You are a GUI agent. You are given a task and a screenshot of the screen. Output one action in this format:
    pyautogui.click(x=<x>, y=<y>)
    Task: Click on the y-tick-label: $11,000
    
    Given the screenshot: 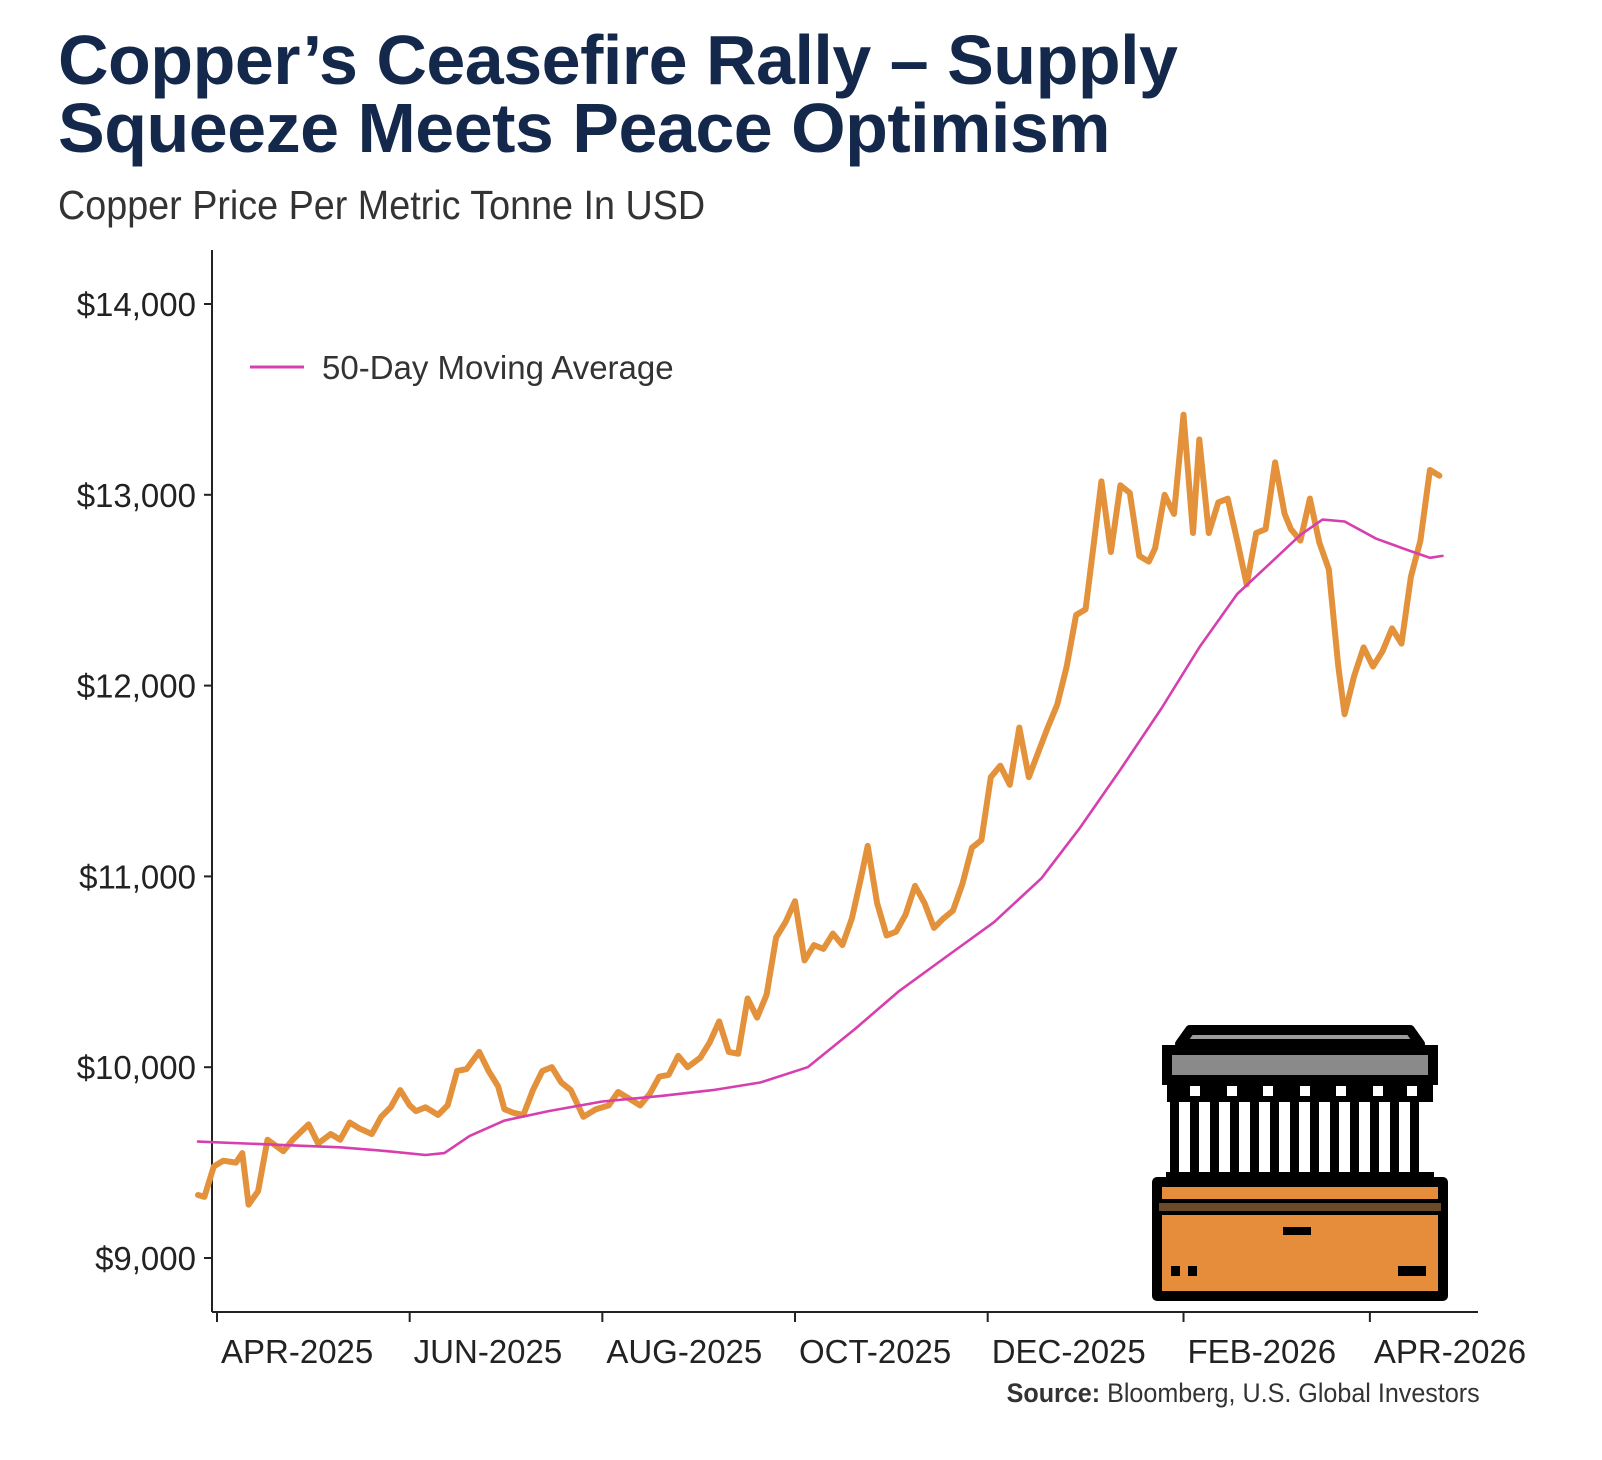 What is the action you would take?
    pyautogui.click(x=137, y=876)
    